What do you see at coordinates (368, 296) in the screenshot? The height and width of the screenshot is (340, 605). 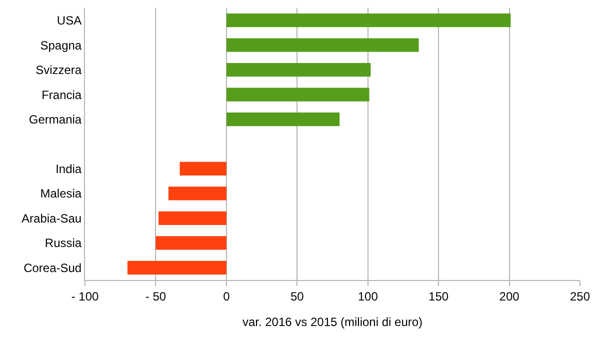 I see `x-tick-label: 100` at bounding box center [368, 296].